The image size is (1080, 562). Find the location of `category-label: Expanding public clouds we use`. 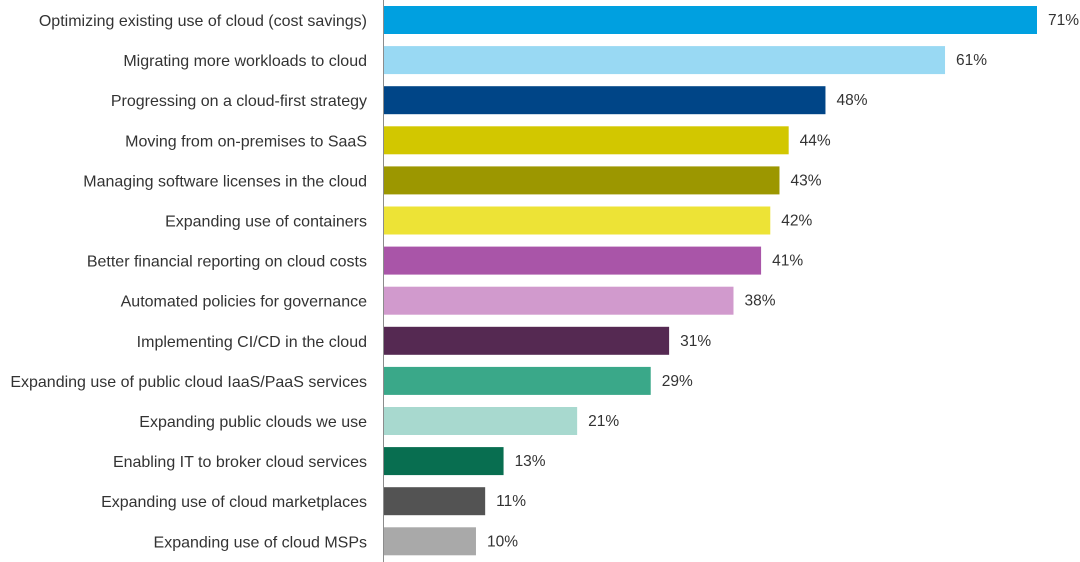

category-label: Expanding public clouds we use is located at coordinates (253, 422).